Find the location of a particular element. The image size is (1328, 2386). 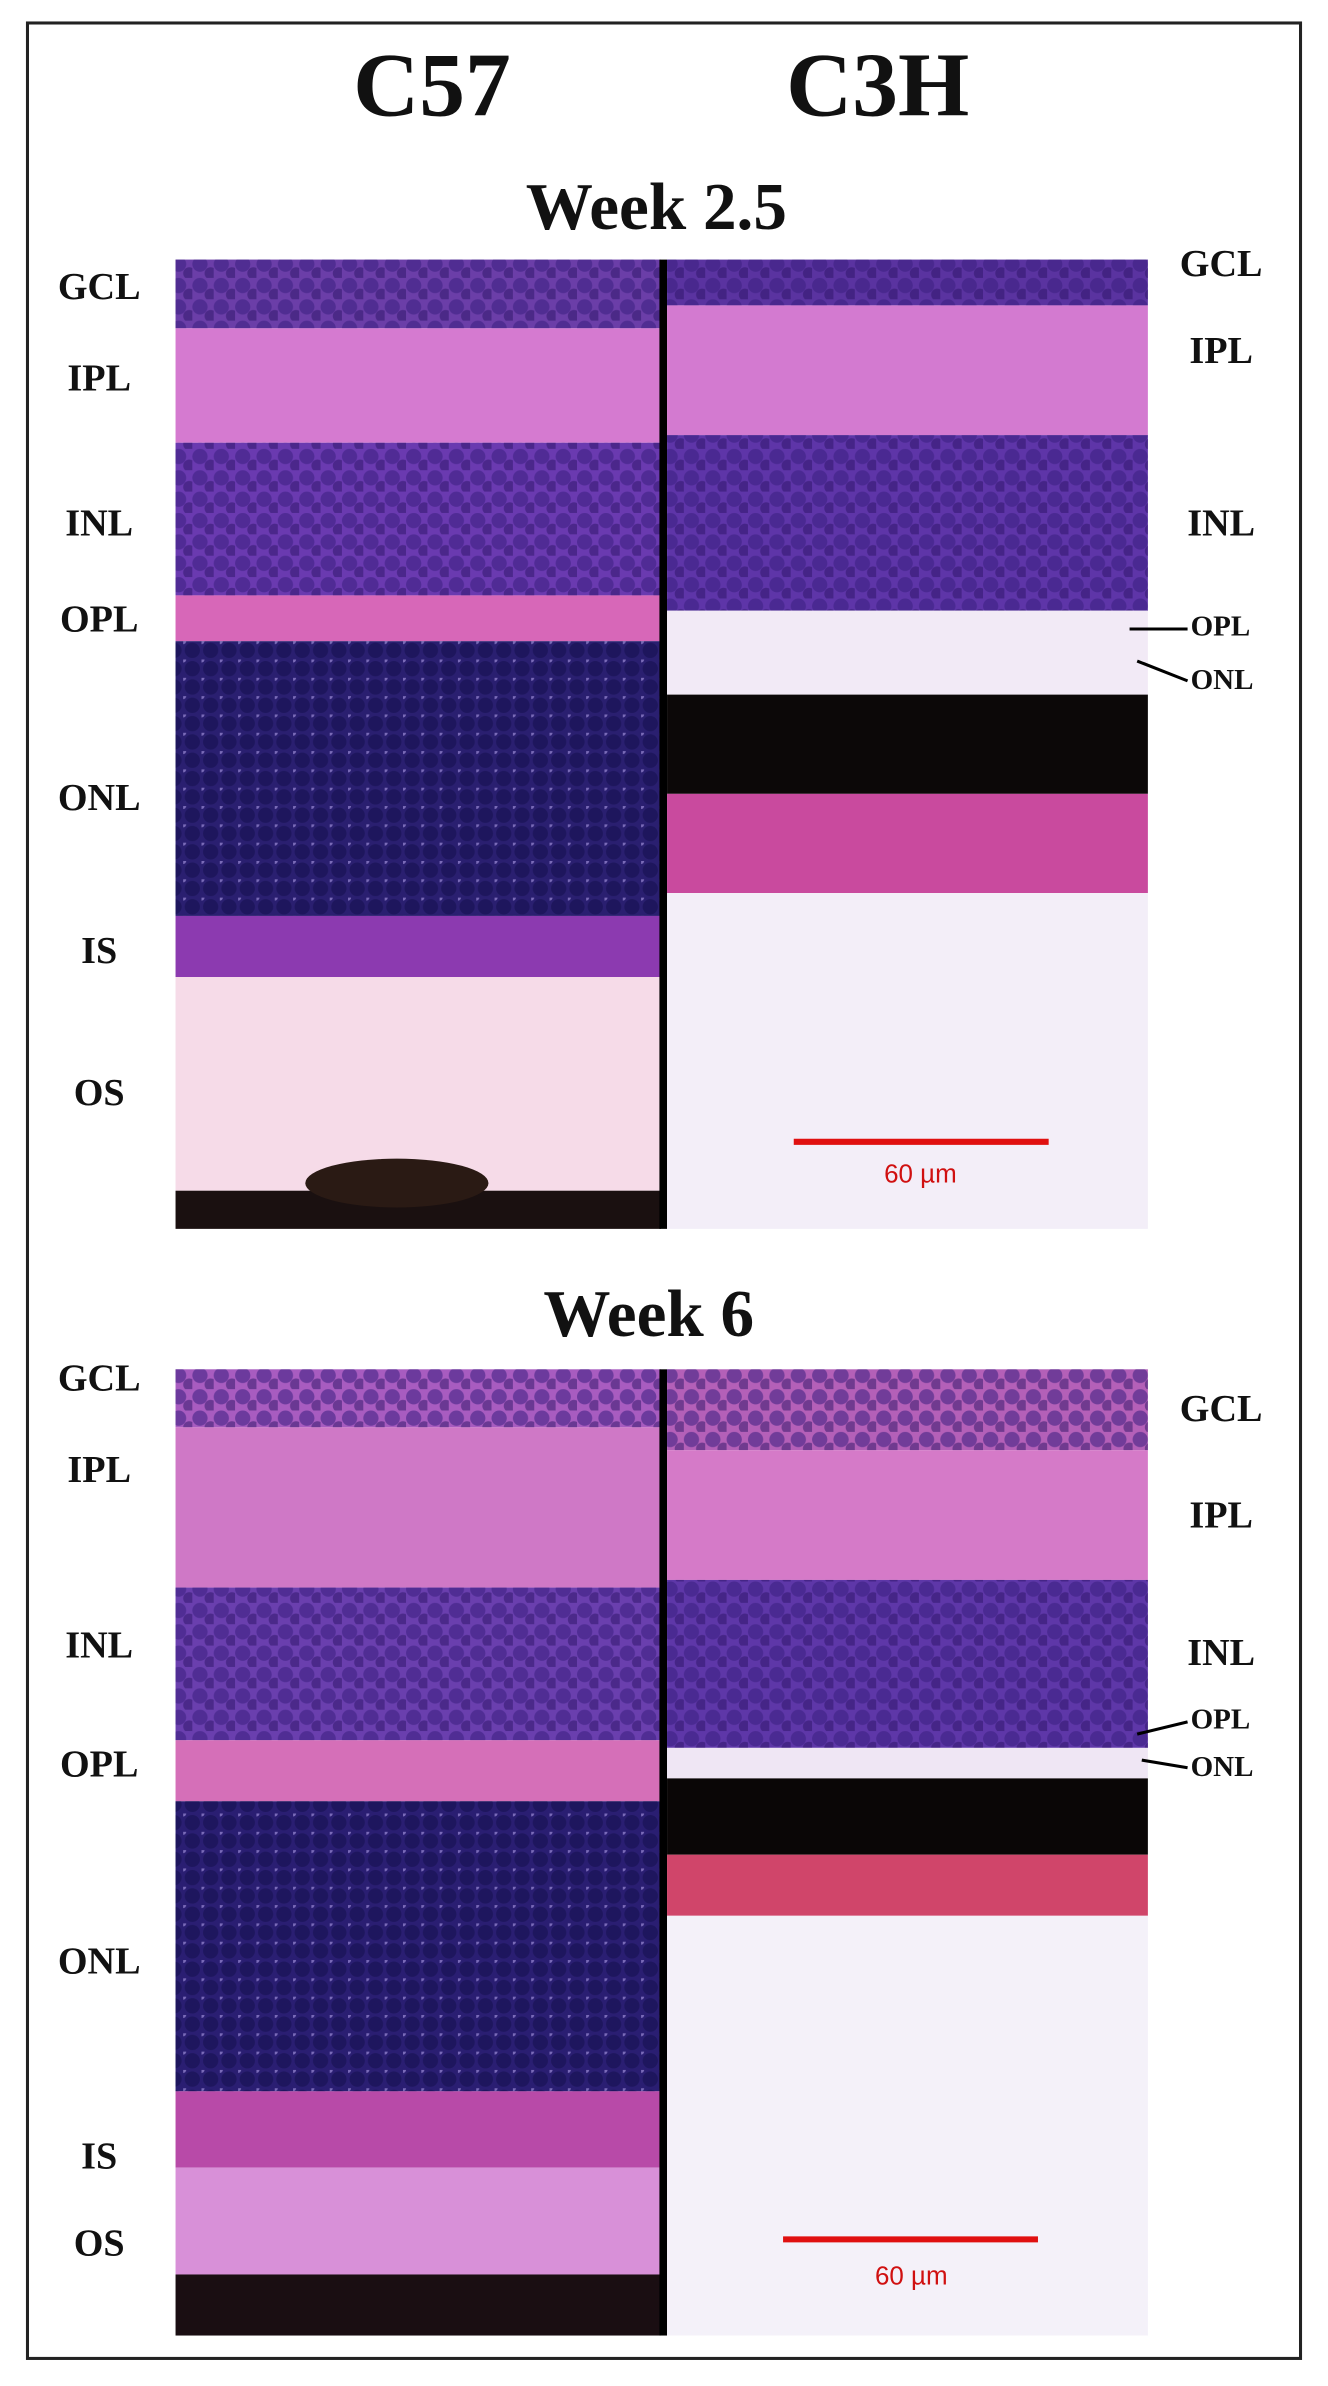

column-title: C57 is located at coordinates (432, 85).